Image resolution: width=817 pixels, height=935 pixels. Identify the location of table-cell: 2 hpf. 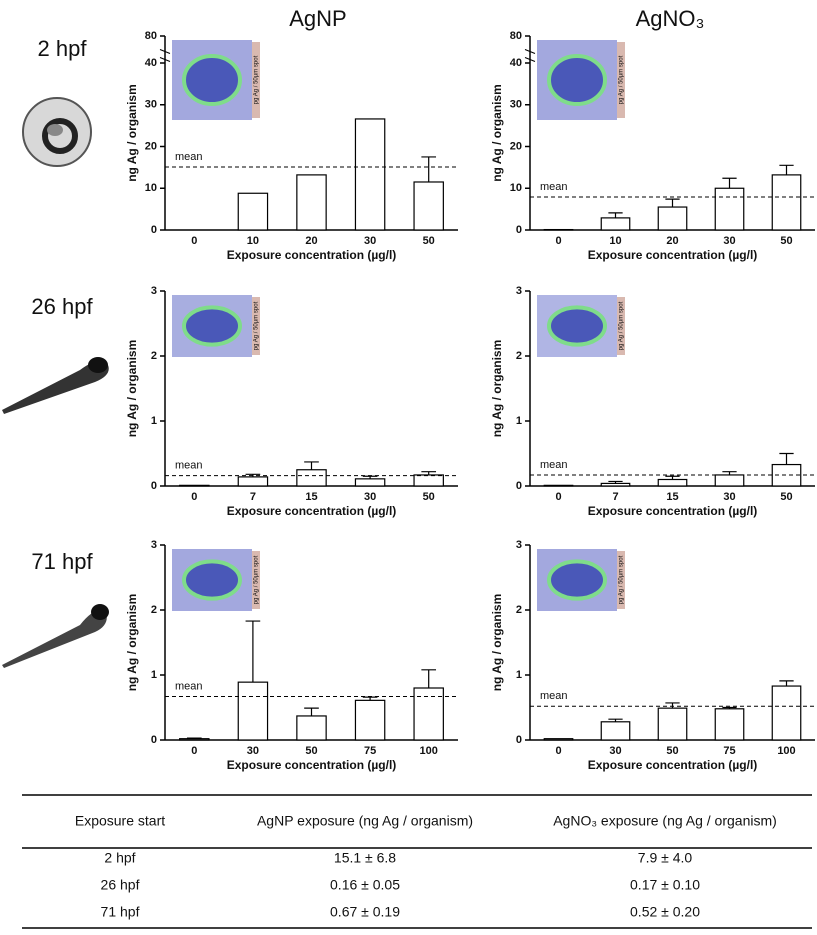
(119, 858).